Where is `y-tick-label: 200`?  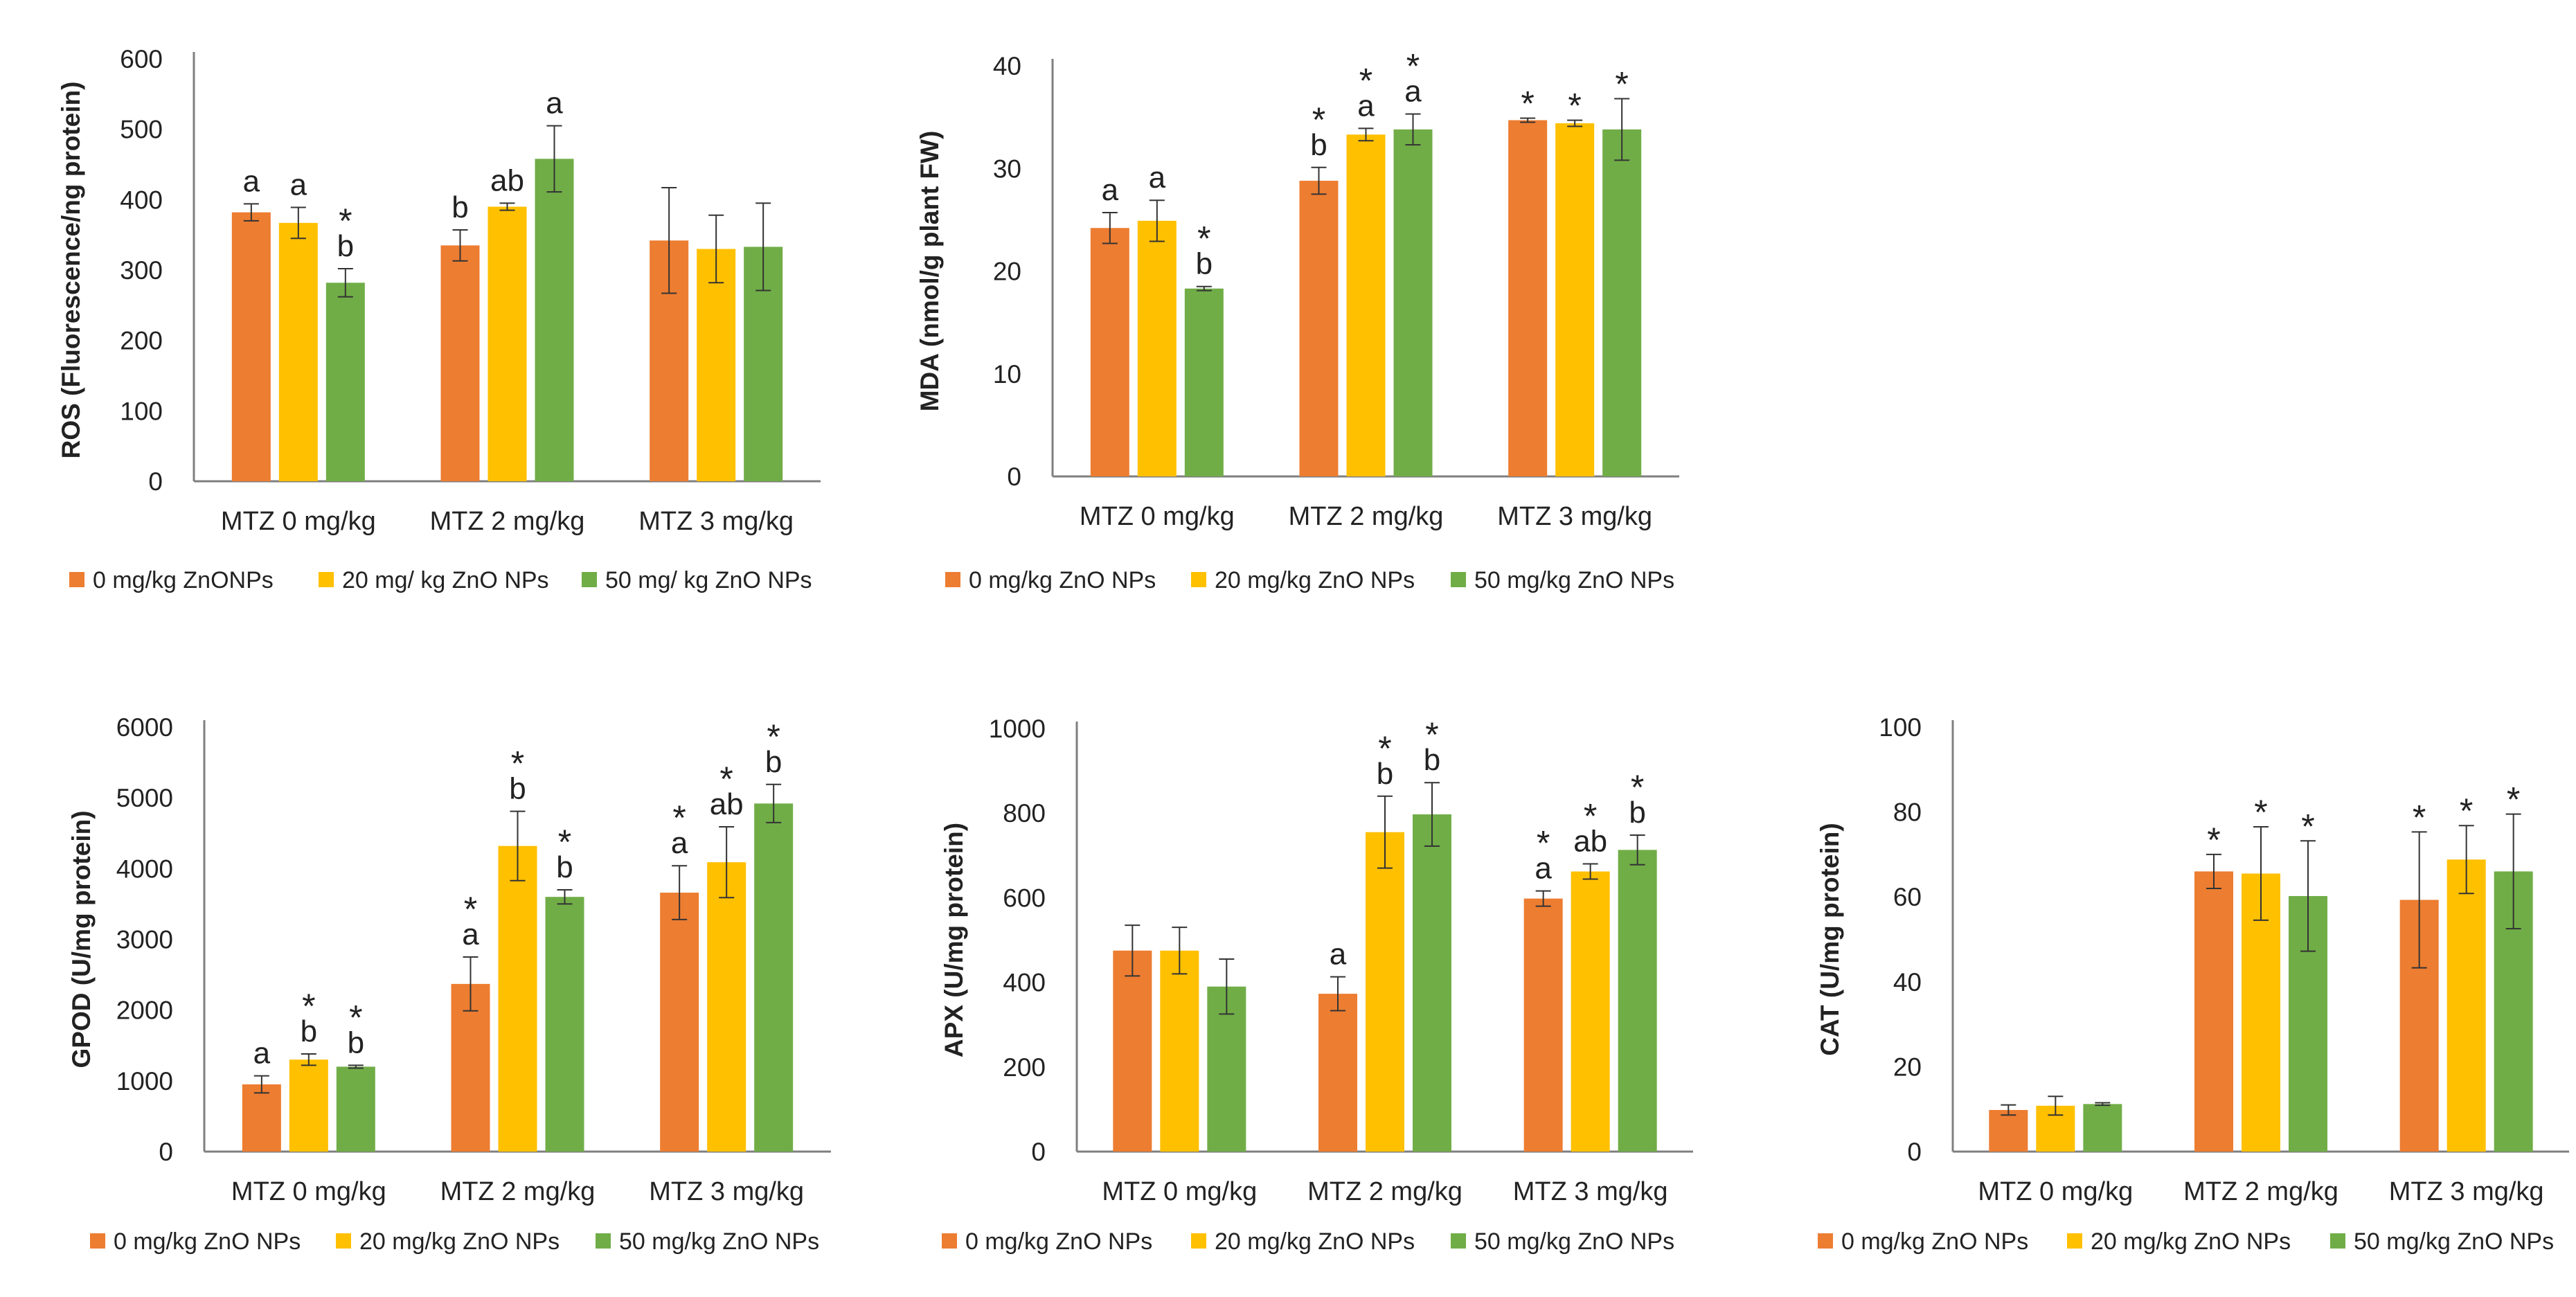
y-tick-label: 200 is located at coordinates (141, 341).